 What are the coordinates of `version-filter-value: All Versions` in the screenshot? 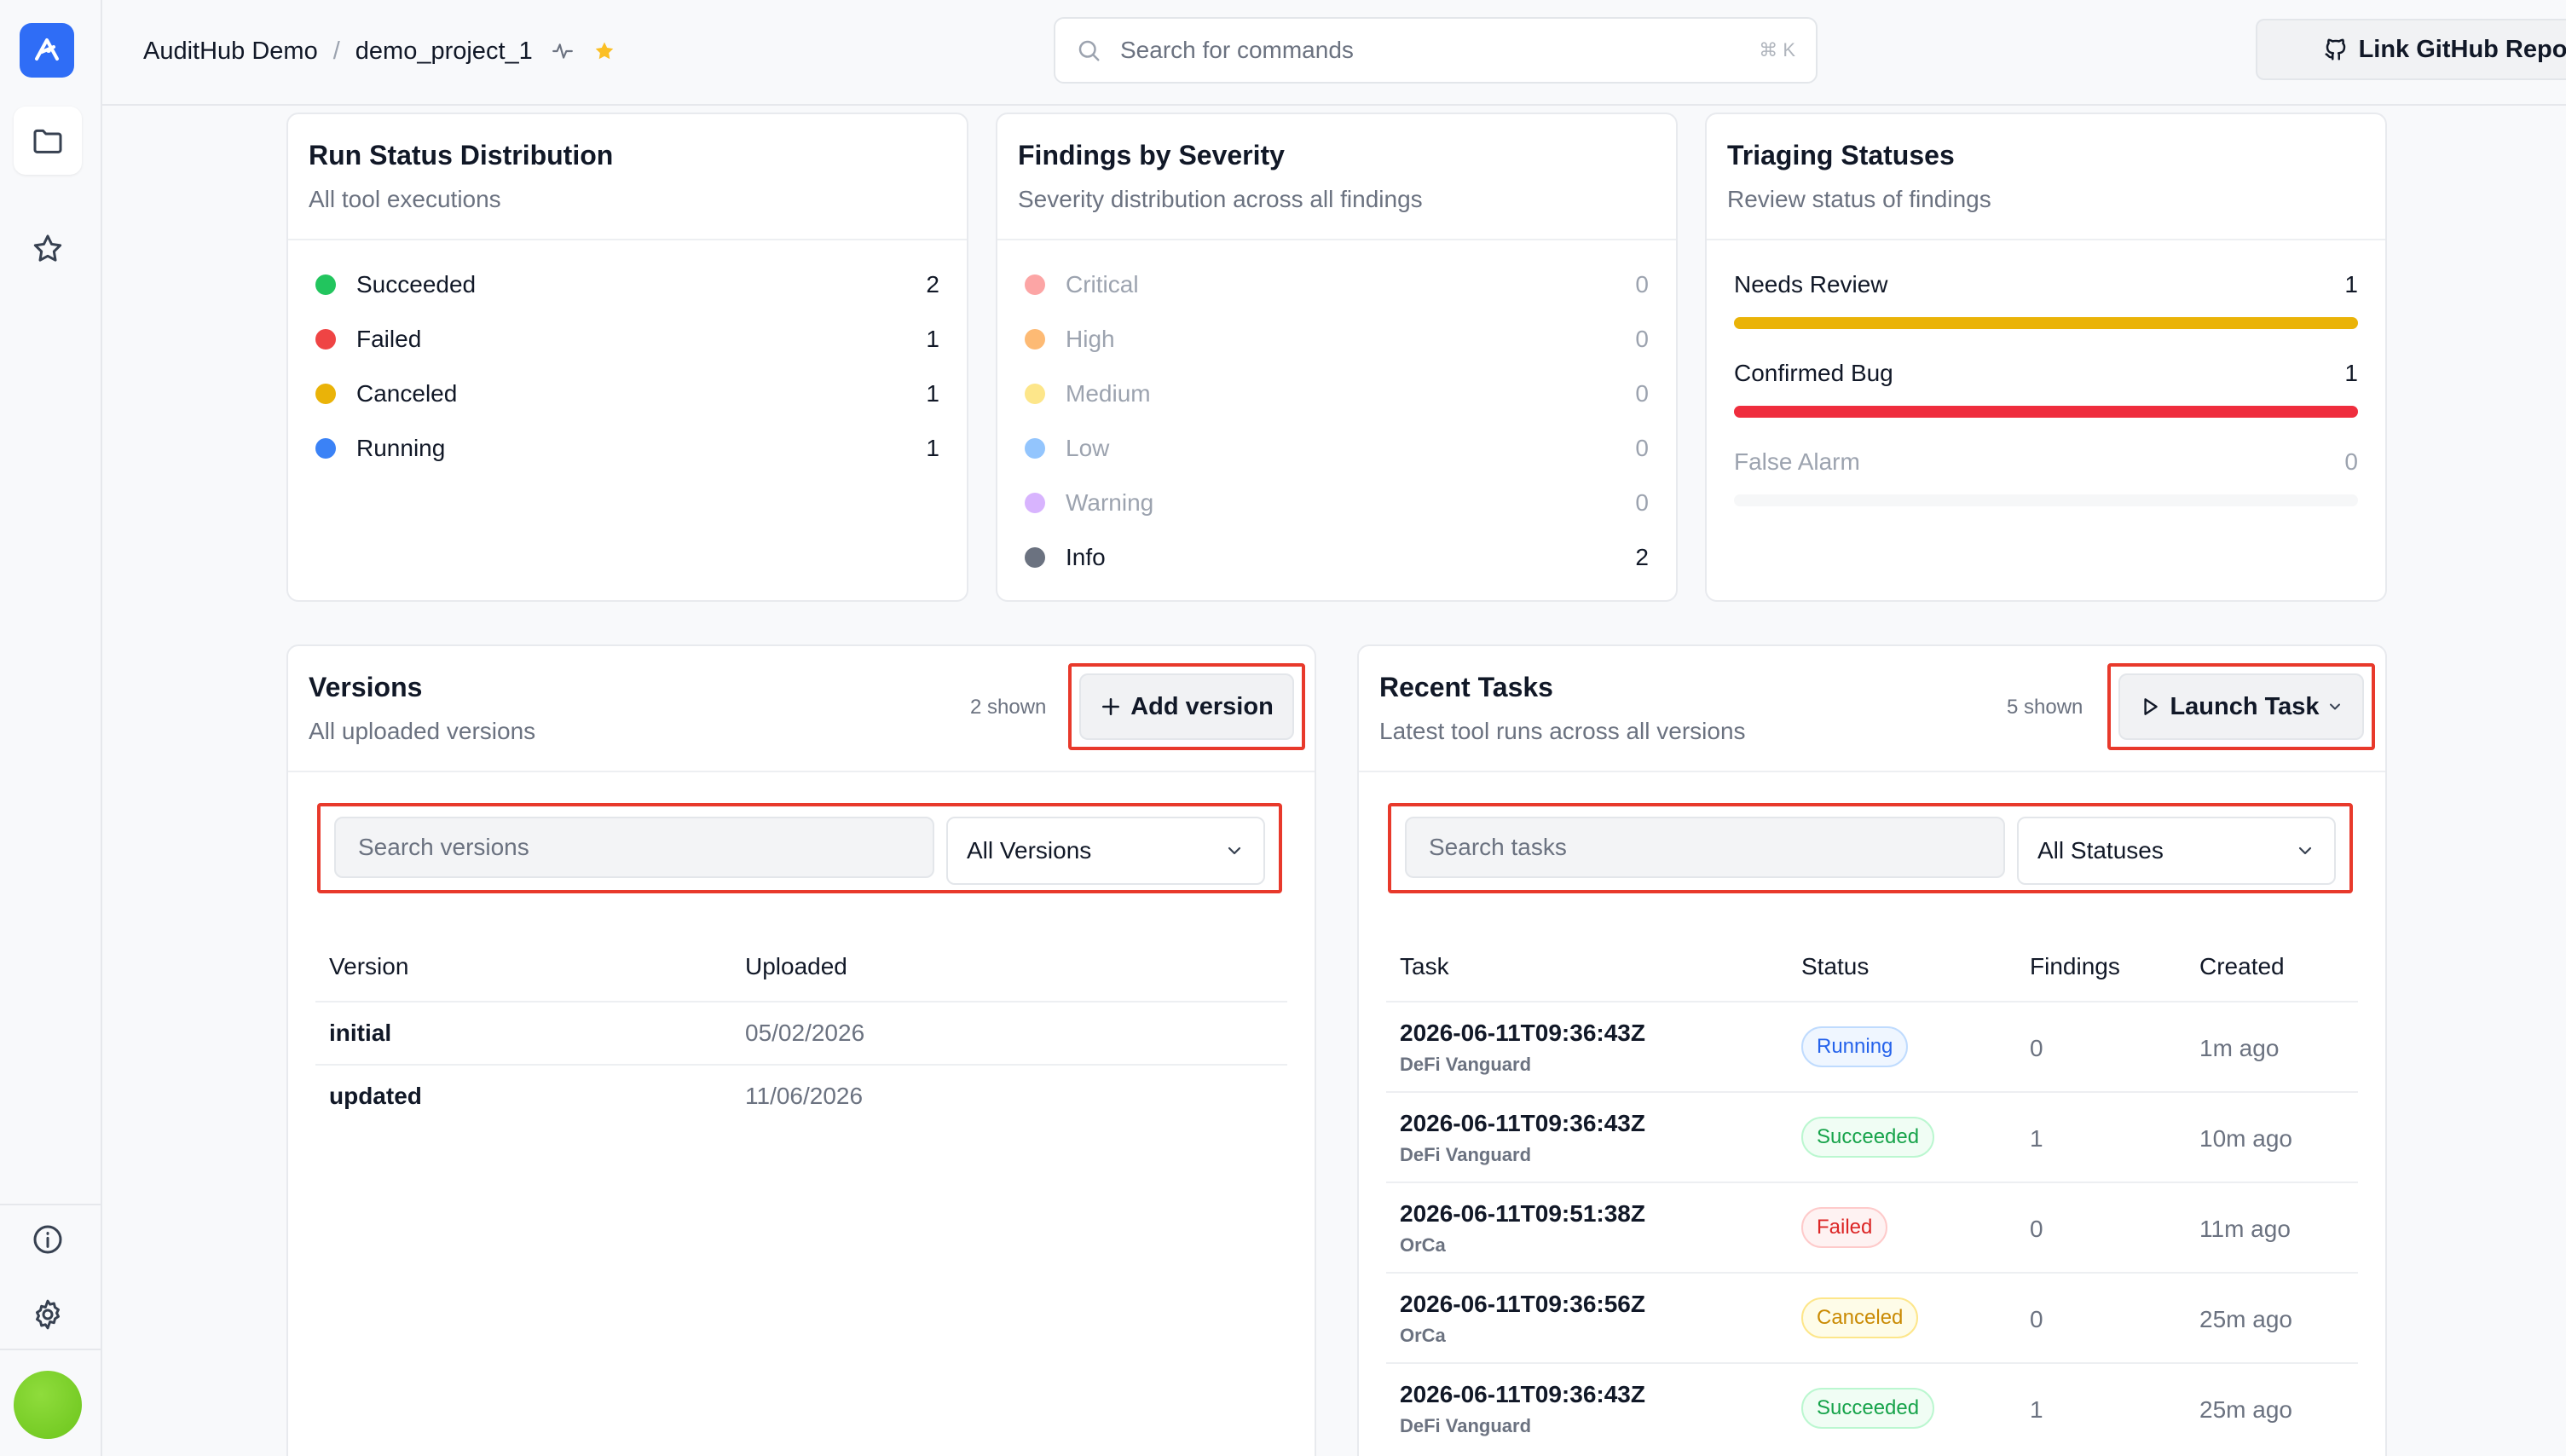 It's located at (1029, 850).